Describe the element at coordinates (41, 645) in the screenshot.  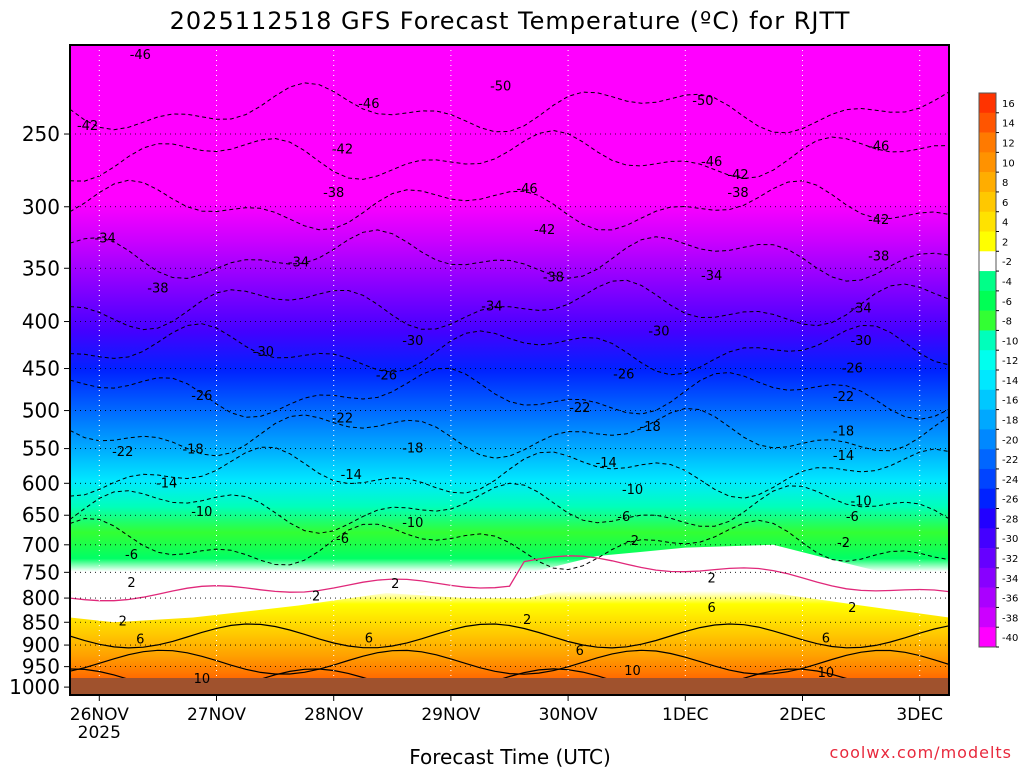
I see `y-tick-label: 900` at that location.